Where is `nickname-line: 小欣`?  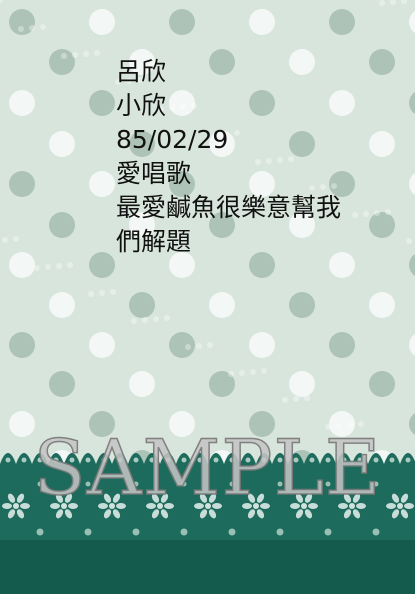
nickname-line: 小欣 is located at coordinates (141, 105).